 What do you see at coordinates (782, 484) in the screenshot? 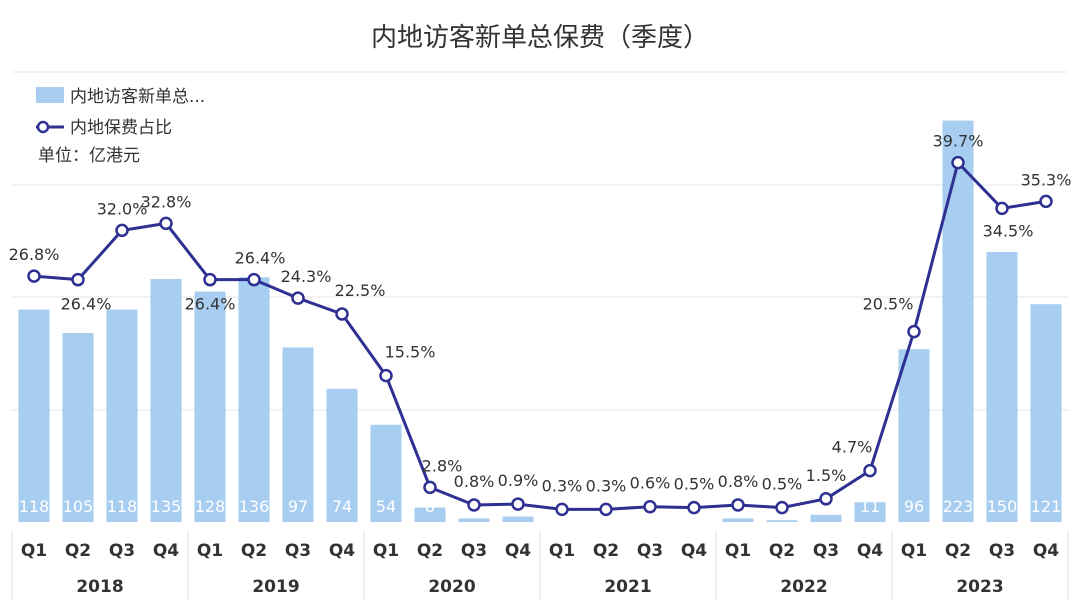
I see `line-value-label: 0.5%` at bounding box center [782, 484].